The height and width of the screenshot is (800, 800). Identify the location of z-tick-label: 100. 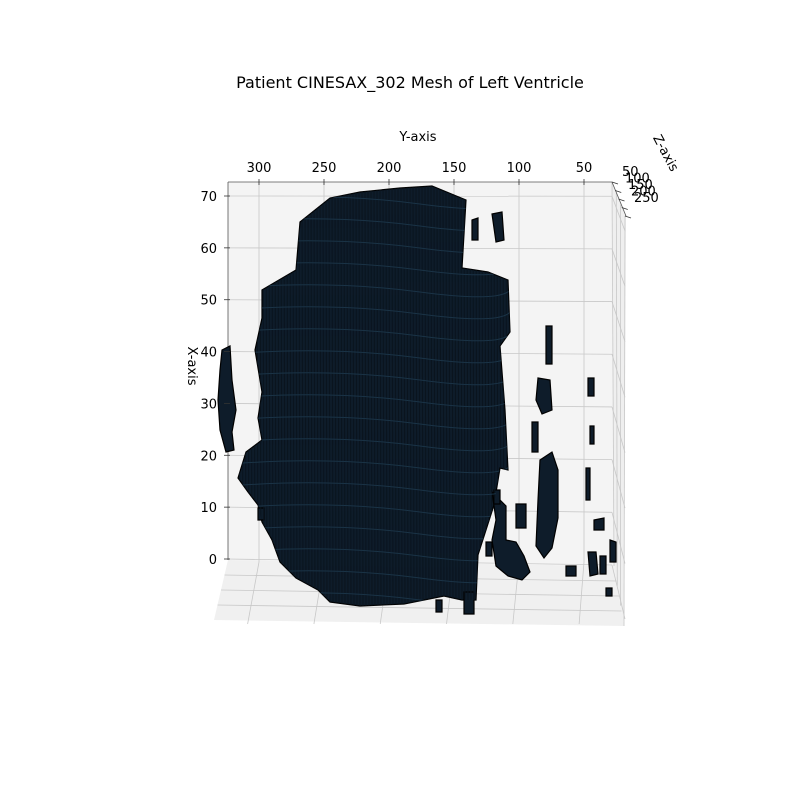
(637, 179).